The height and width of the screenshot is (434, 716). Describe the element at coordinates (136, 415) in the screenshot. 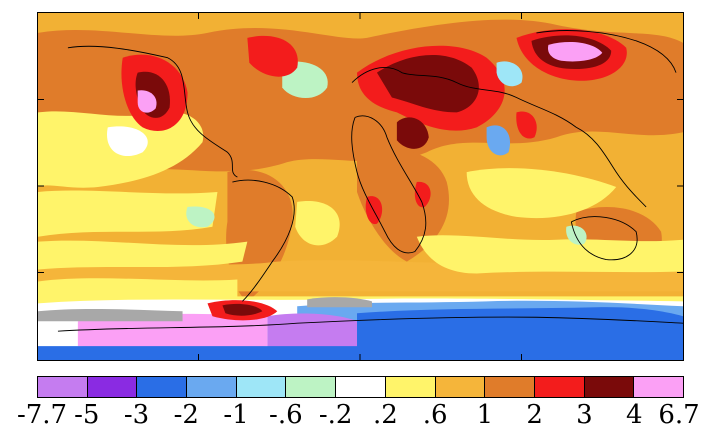

I see `colorbar-tick-label: -3` at that location.